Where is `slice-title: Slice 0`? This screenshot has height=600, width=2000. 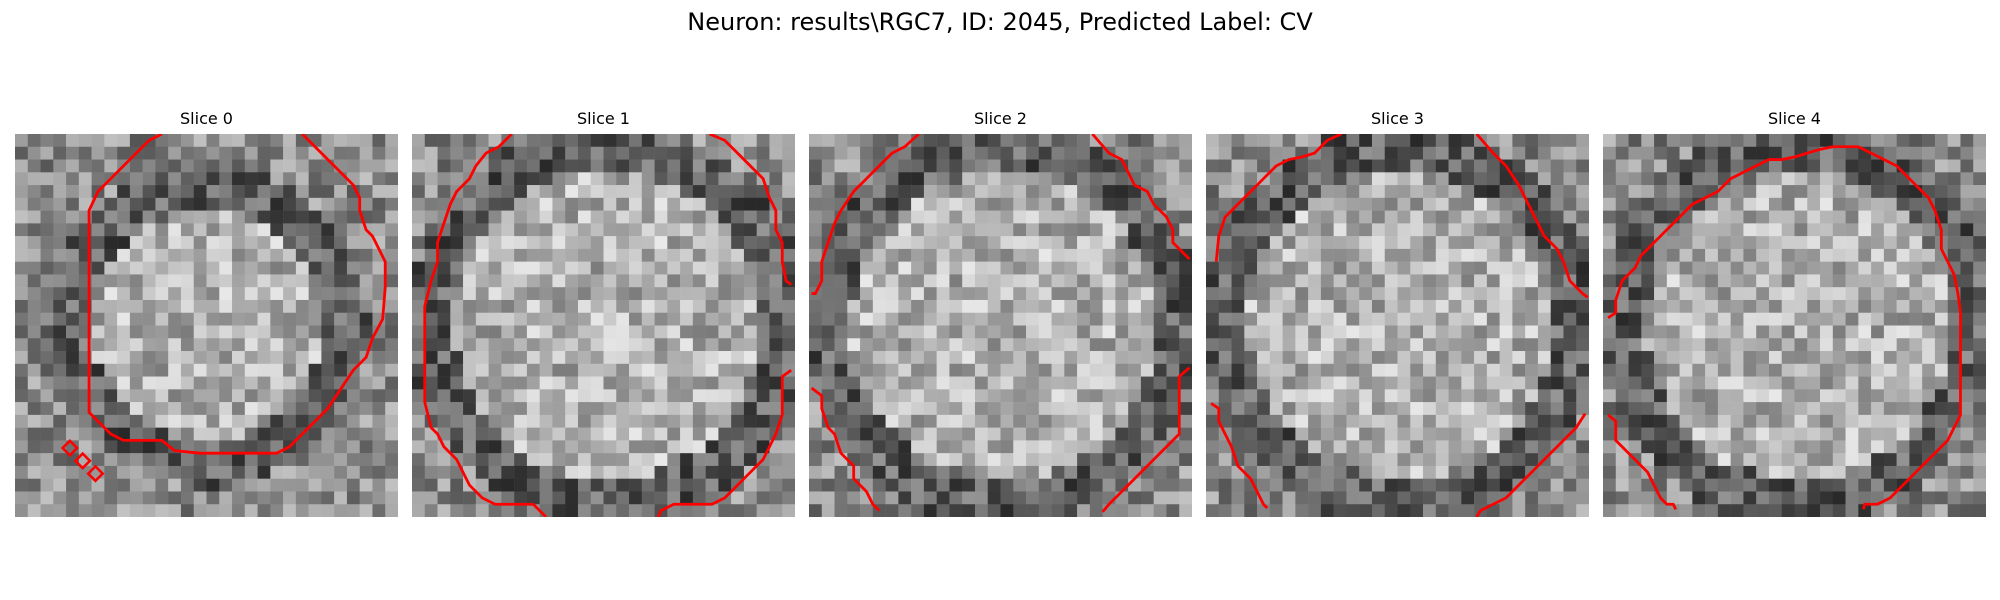 slice-title: Slice 0 is located at coordinates (206, 118).